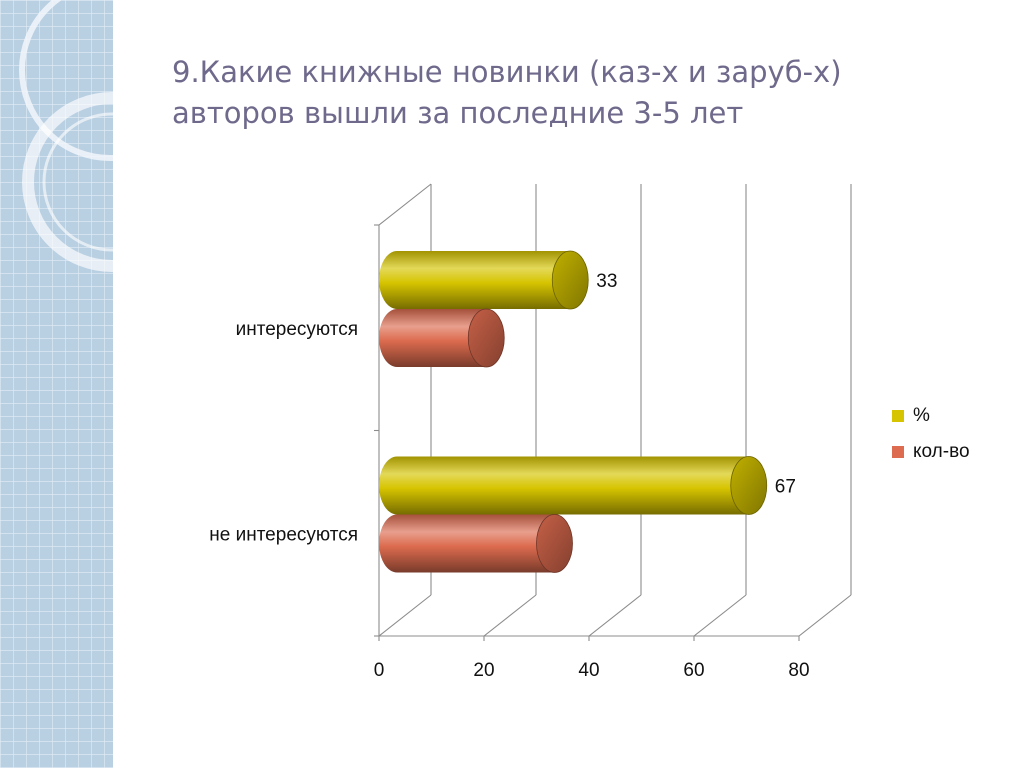 Image resolution: width=1024 pixels, height=768 pixels. Describe the element at coordinates (931, 416) in the screenshot. I see `legend-item-percent: %` at that location.